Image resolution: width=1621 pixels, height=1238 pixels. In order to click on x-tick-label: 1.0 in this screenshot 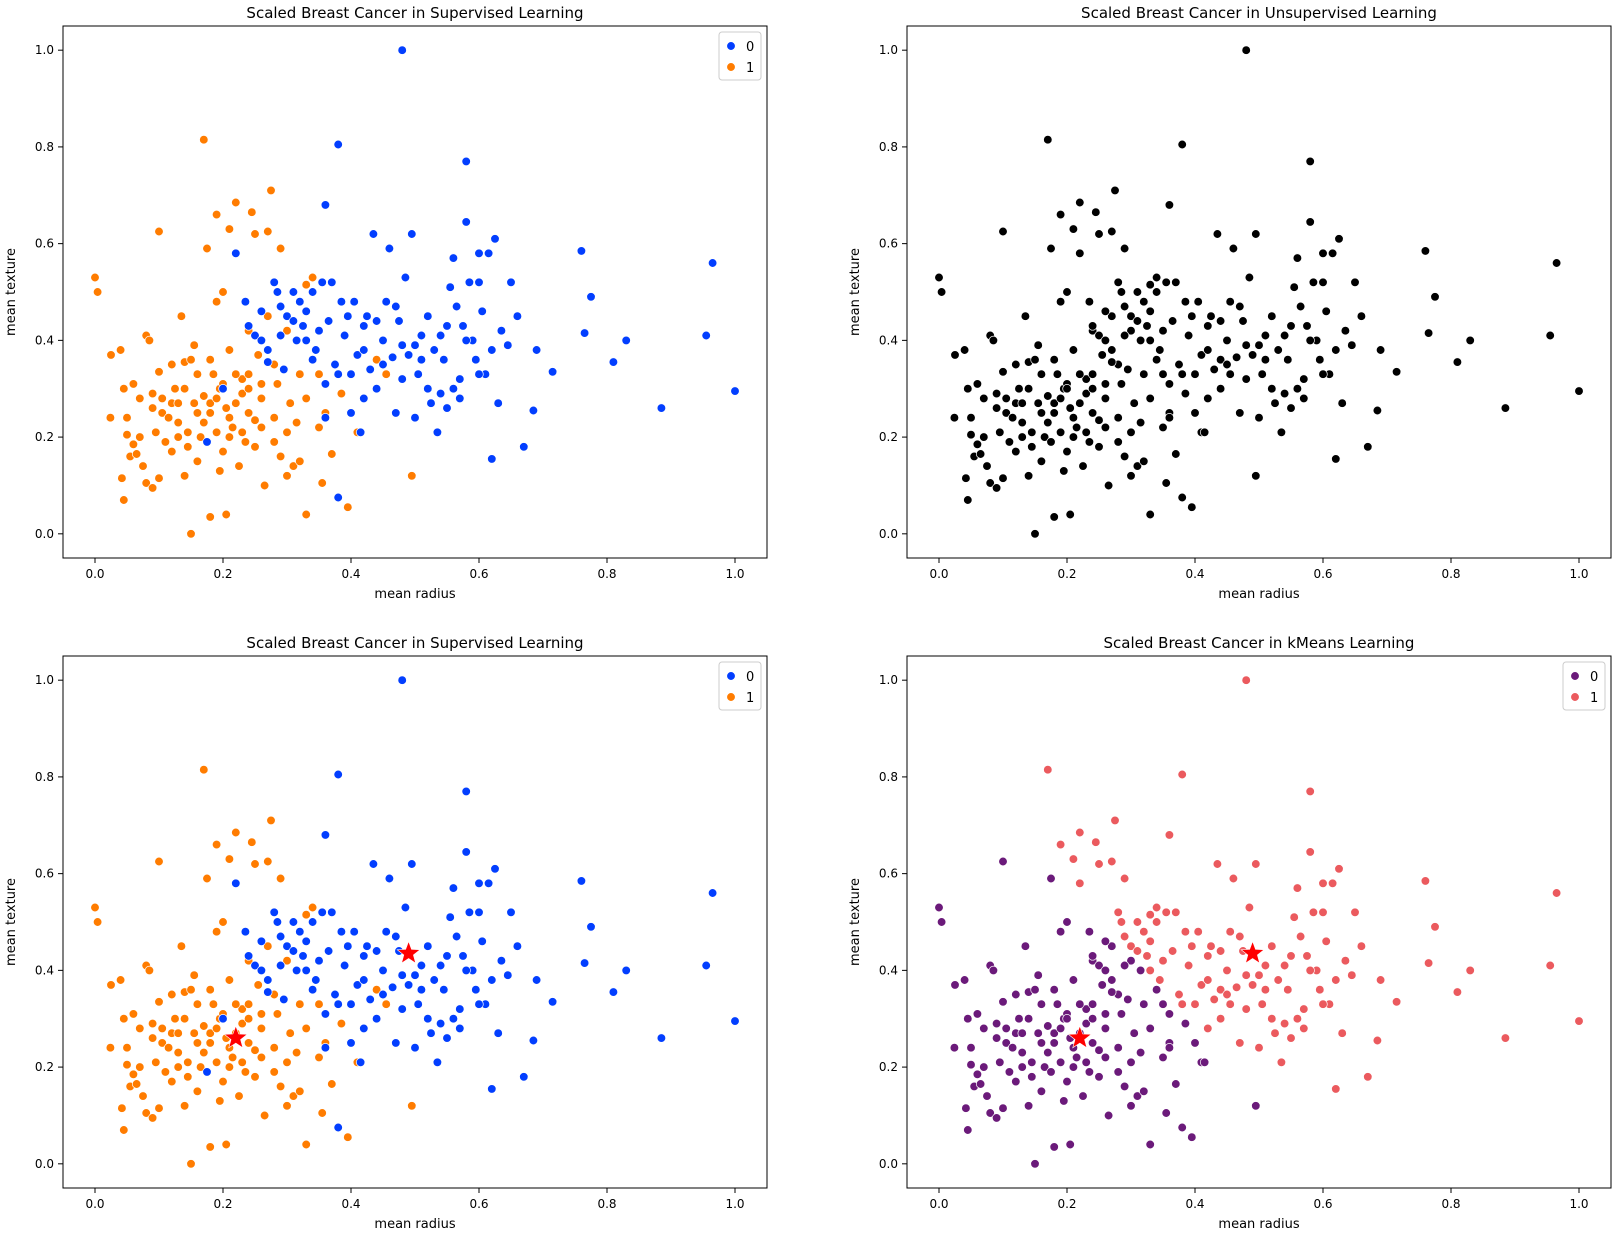, I will do `click(1578, 574)`.